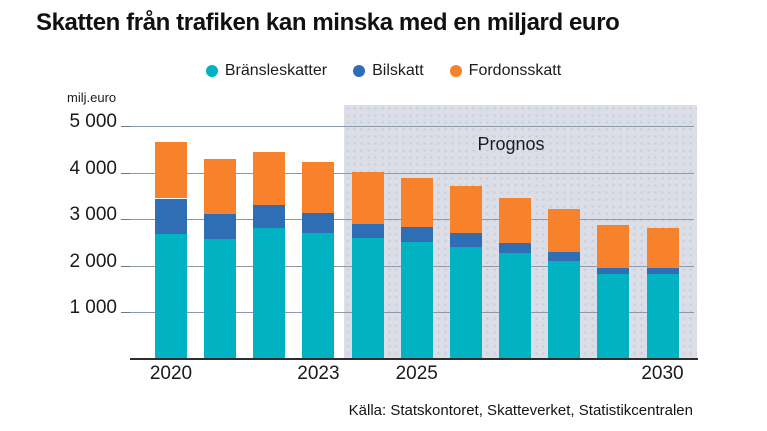  What do you see at coordinates (92, 97) in the screenshot?
I see `y-axis-unit-label: milj.euro` at bounding box center [92, 97].